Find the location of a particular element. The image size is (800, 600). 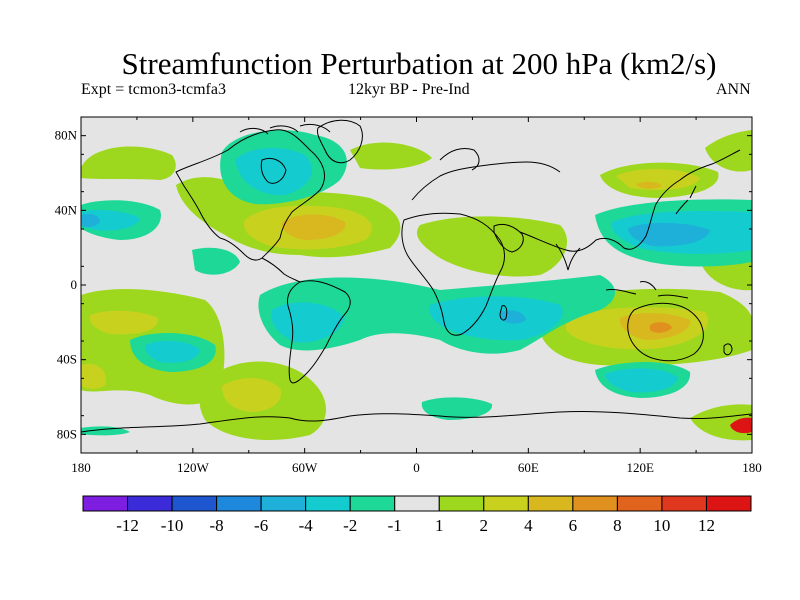

lat-tick-label: 80S is located at coordinates (67, 433).